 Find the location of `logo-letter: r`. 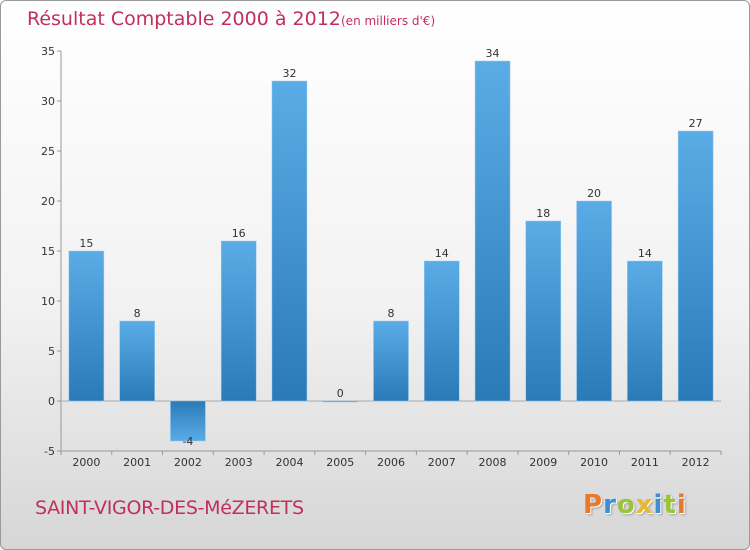

logo-letter: r is located at coordinates (610, 505).